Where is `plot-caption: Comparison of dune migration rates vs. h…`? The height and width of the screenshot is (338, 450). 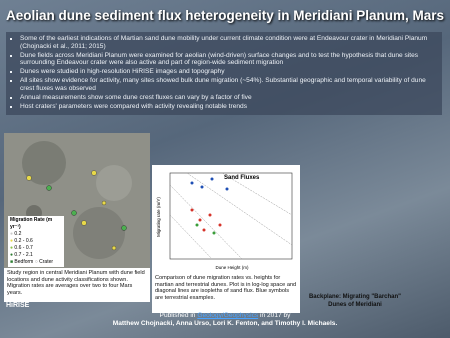 plot-caption: Comparison of dune migration rates vs. h… is located at coordinates (226, 293).